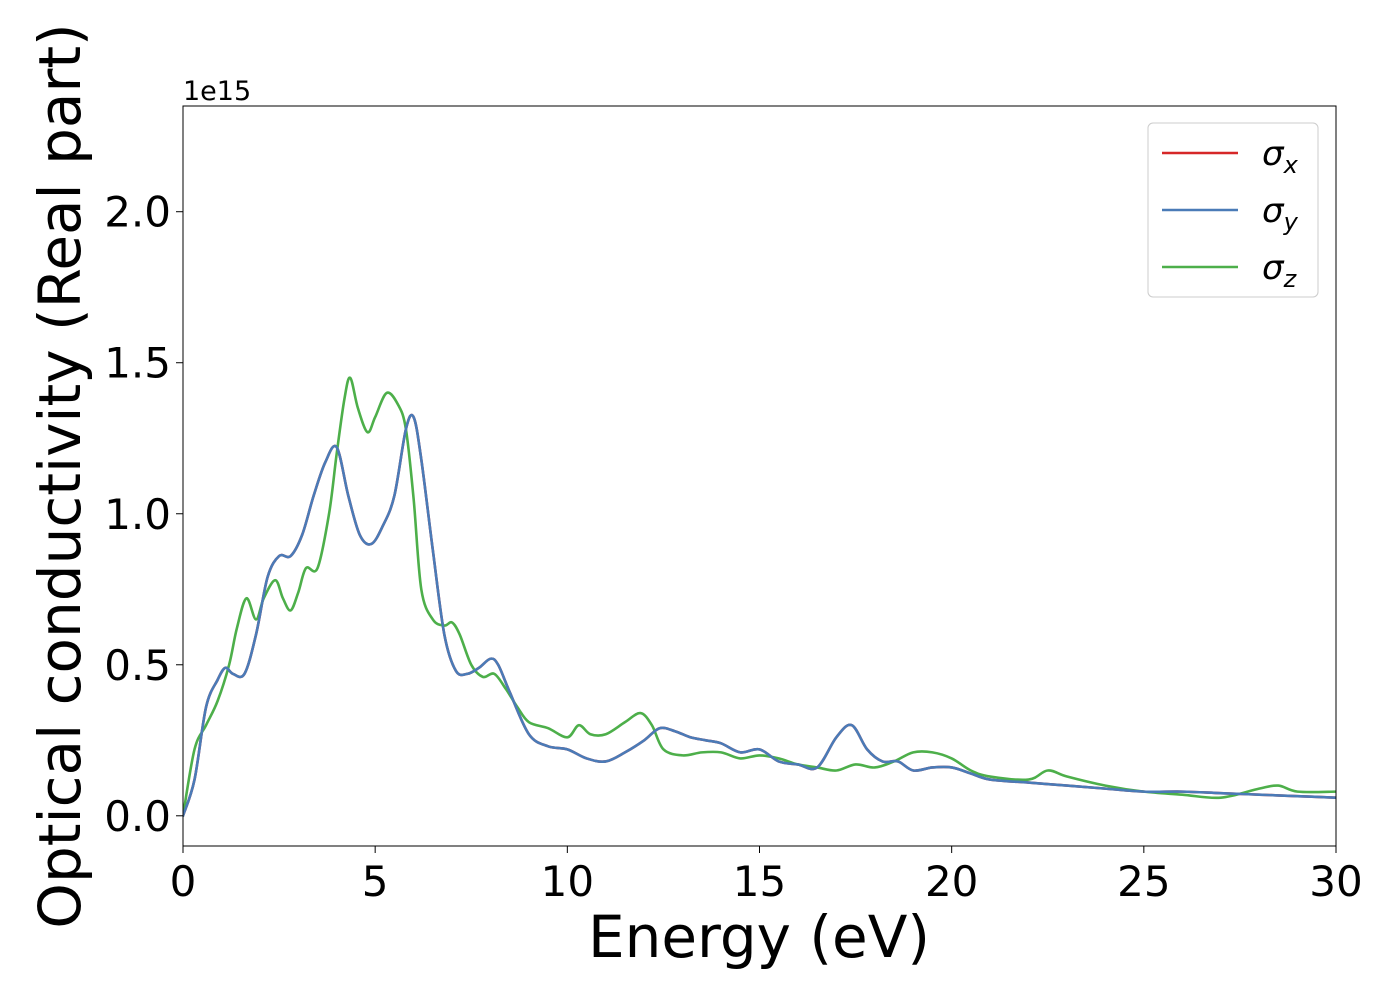  What do you see at coordinates (137, 212) in the screenshot?
I see `y-tick-label: 2.0` at bounding box center [137, 212].